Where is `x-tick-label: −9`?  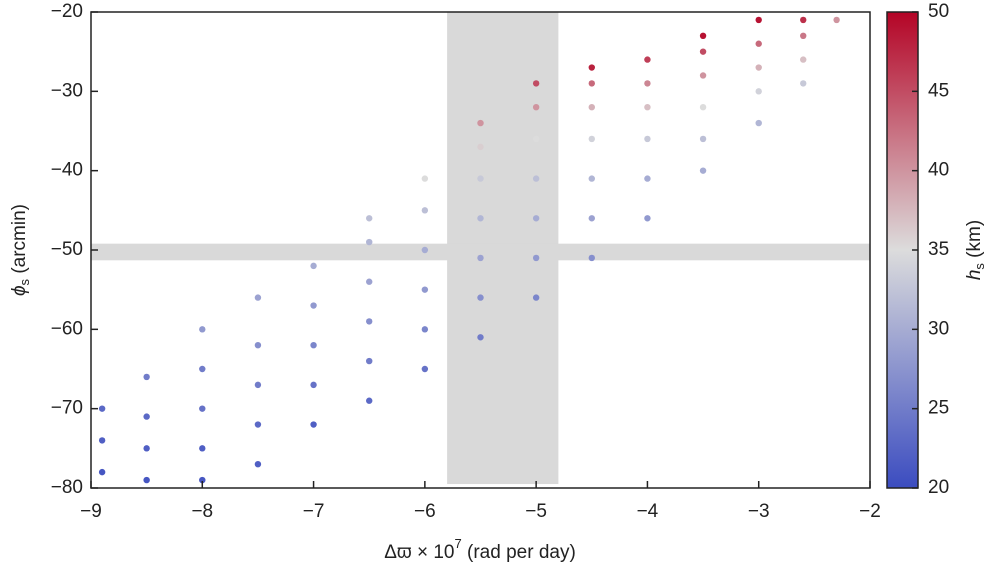 x-tick-label: −9 is located at coordinates (91, 511).